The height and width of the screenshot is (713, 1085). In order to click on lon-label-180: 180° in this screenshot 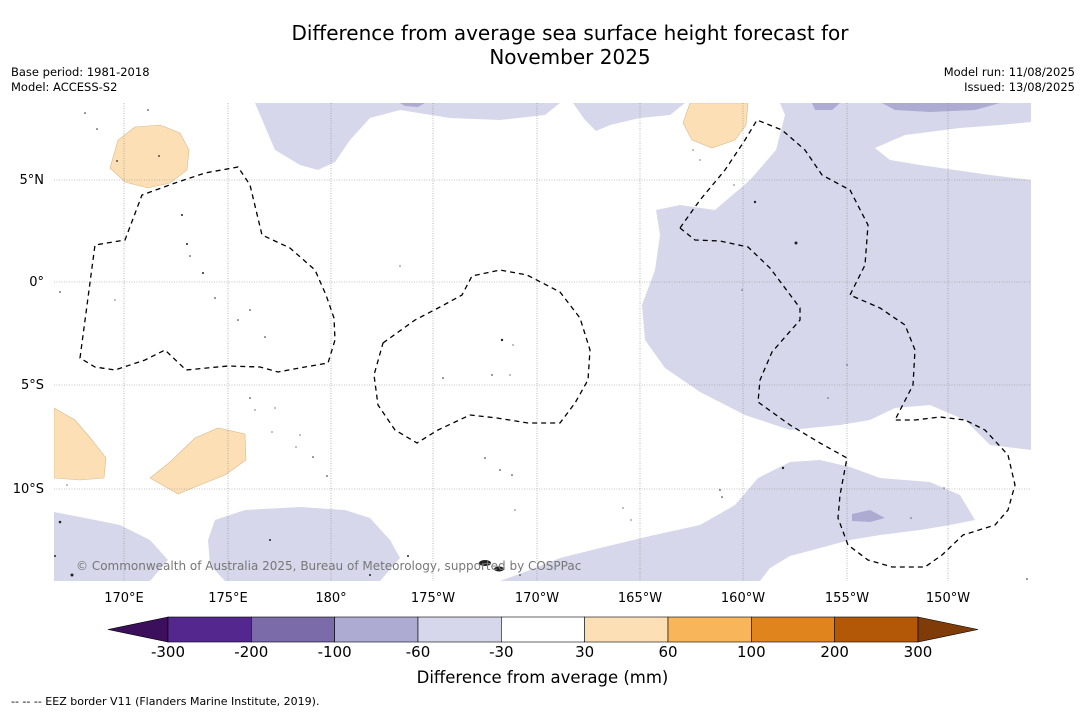, I will do `click(330, 598)`.